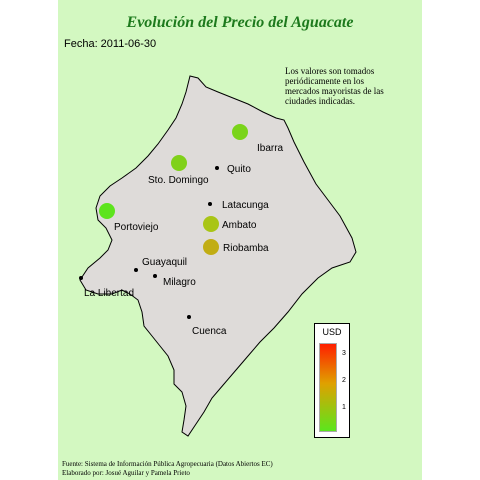 This screenshot has width=480, height=480. What do you see at coordinates (344, 380) in the screenshot?
I see `legend-tick-2: 2` at bounding box center [344, 380].